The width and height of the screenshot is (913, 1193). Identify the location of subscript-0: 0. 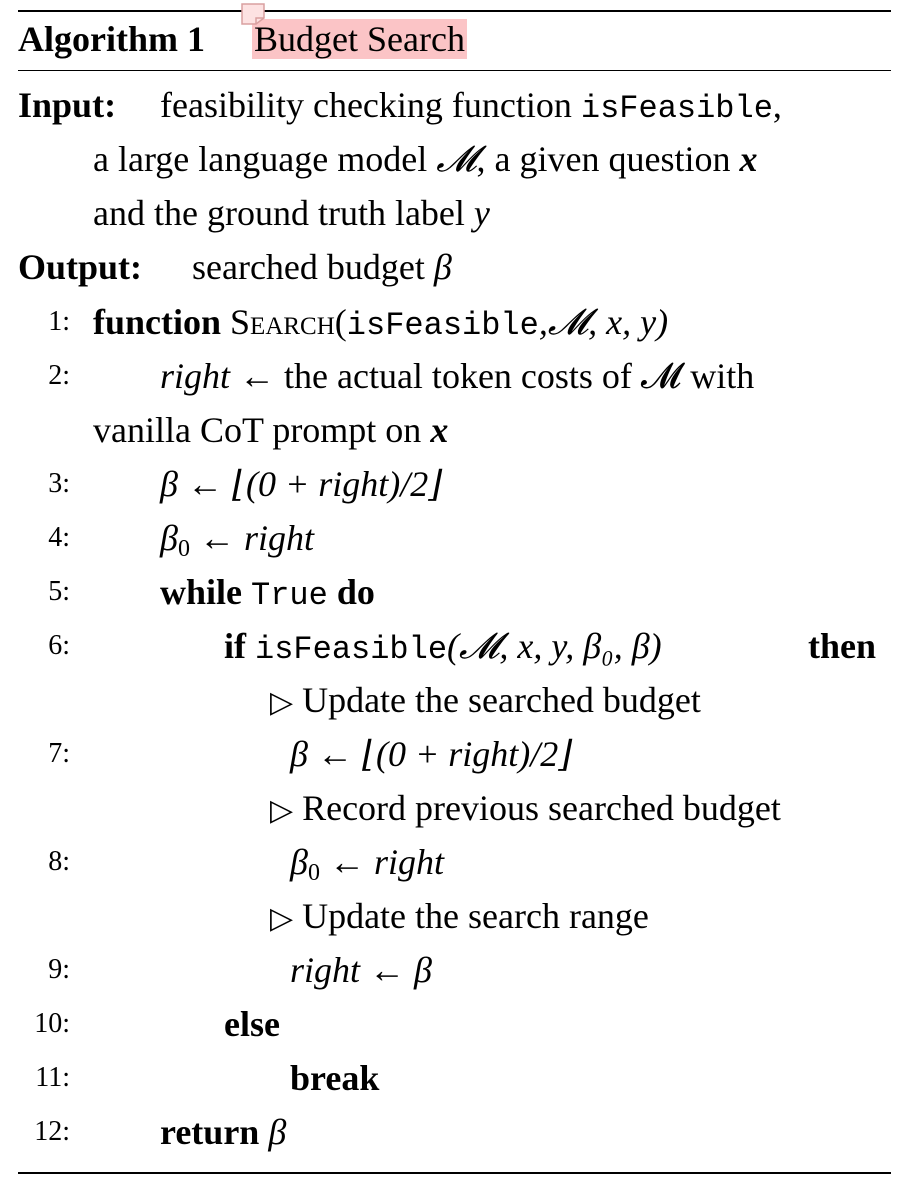
(313, 873).